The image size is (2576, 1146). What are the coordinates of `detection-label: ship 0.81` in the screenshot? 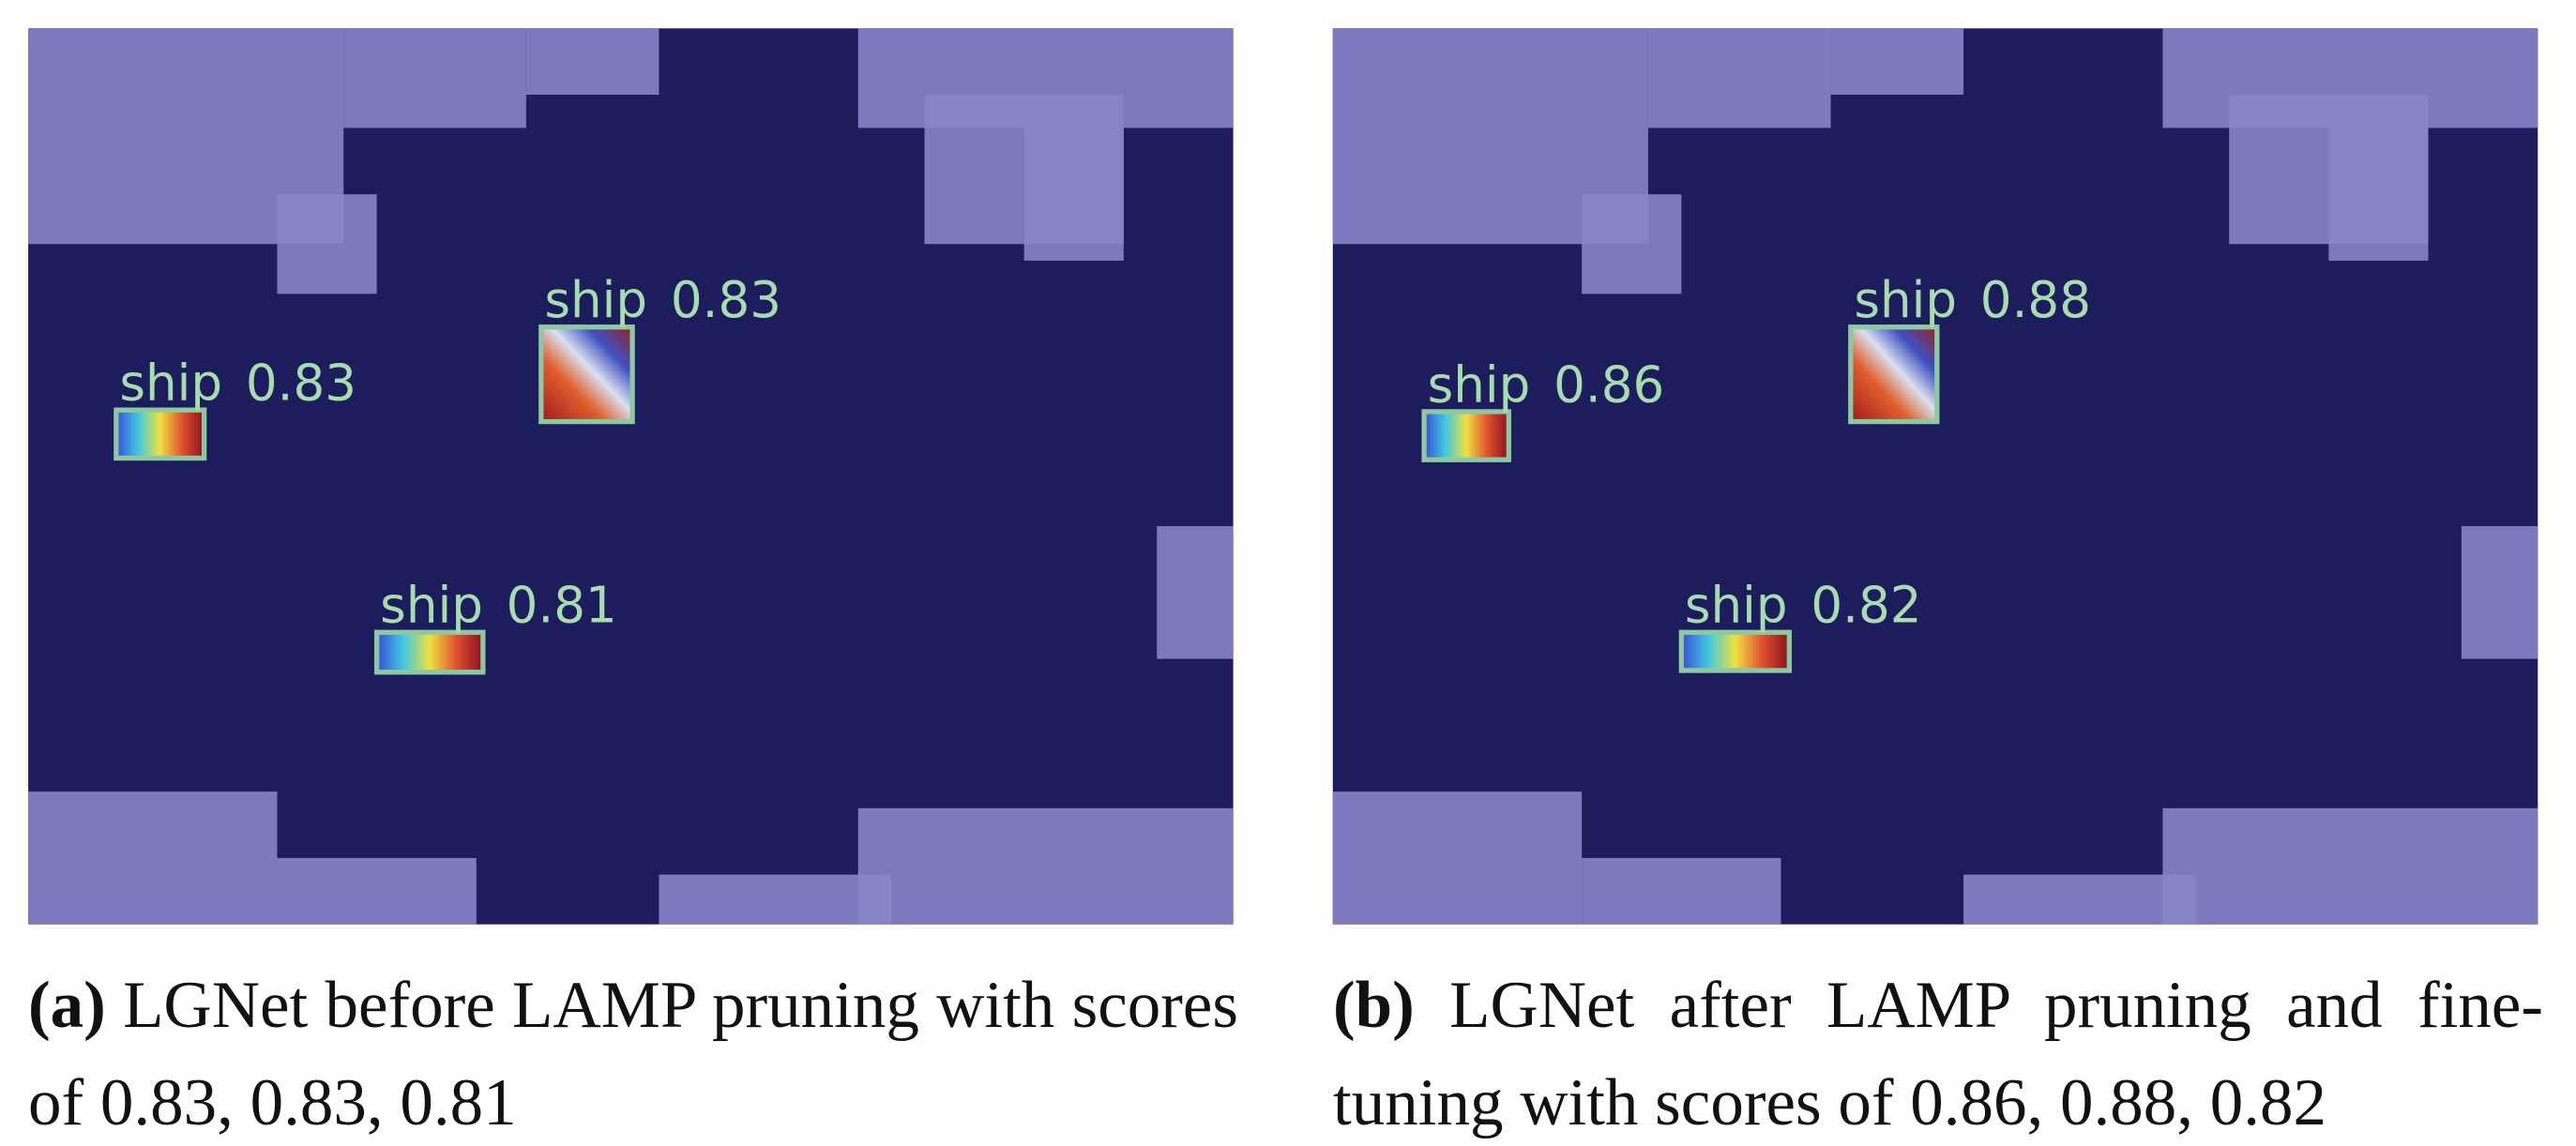 It's located at (499, 606).